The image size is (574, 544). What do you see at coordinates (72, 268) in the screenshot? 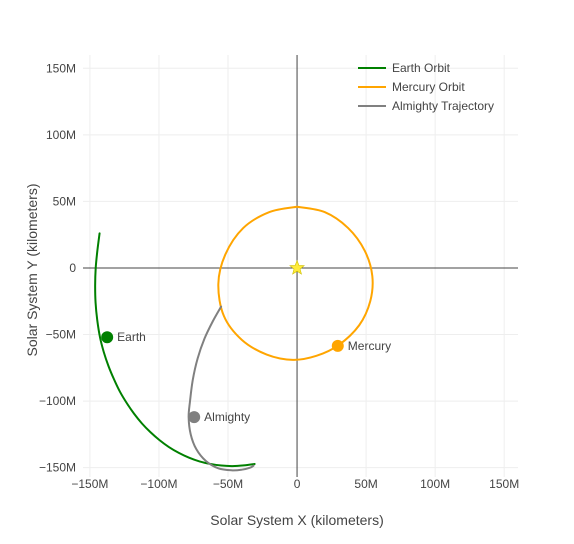
I see `y-tick-label: 0` at bounding box center [72, 268].